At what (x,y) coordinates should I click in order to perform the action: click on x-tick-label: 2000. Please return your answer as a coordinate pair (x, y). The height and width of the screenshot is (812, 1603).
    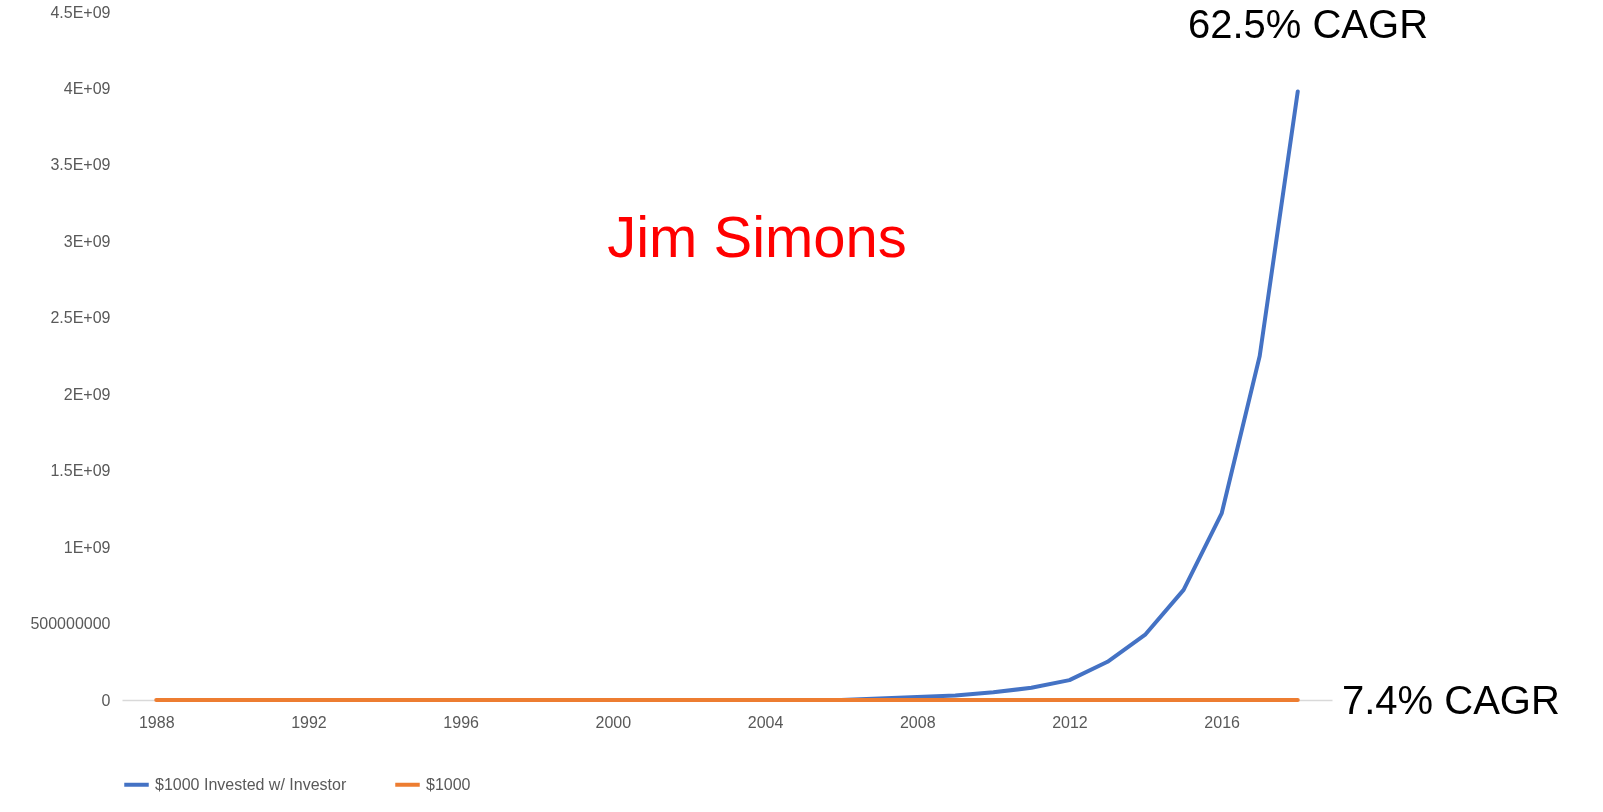
    Looking at the image, I should click on (613, 722).